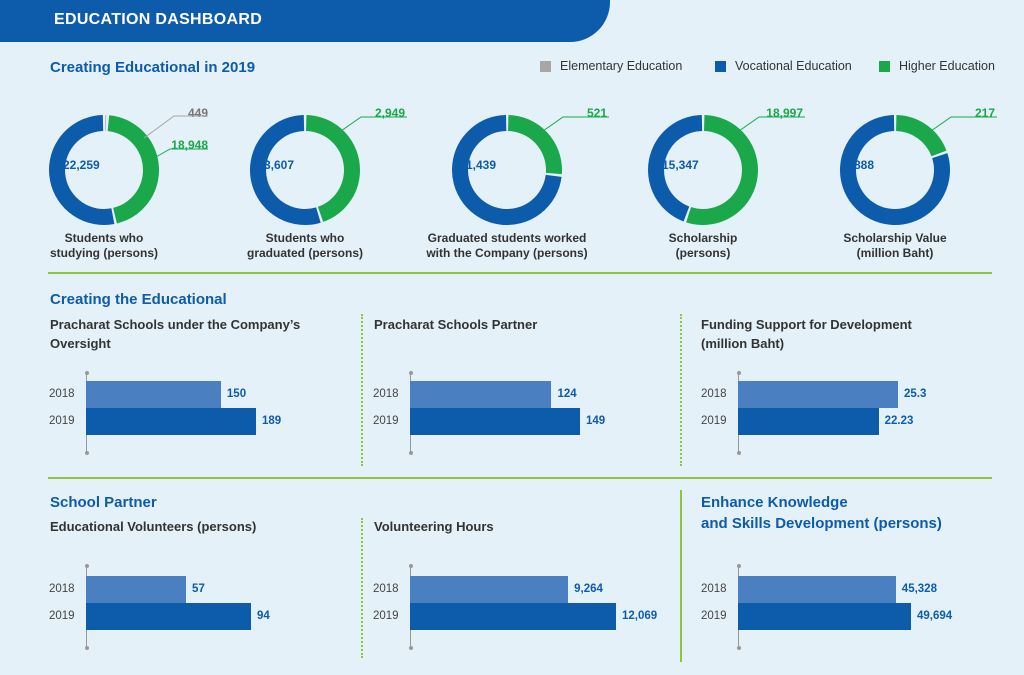  I want to click on value-label-higher: 217, so click(984, 113).